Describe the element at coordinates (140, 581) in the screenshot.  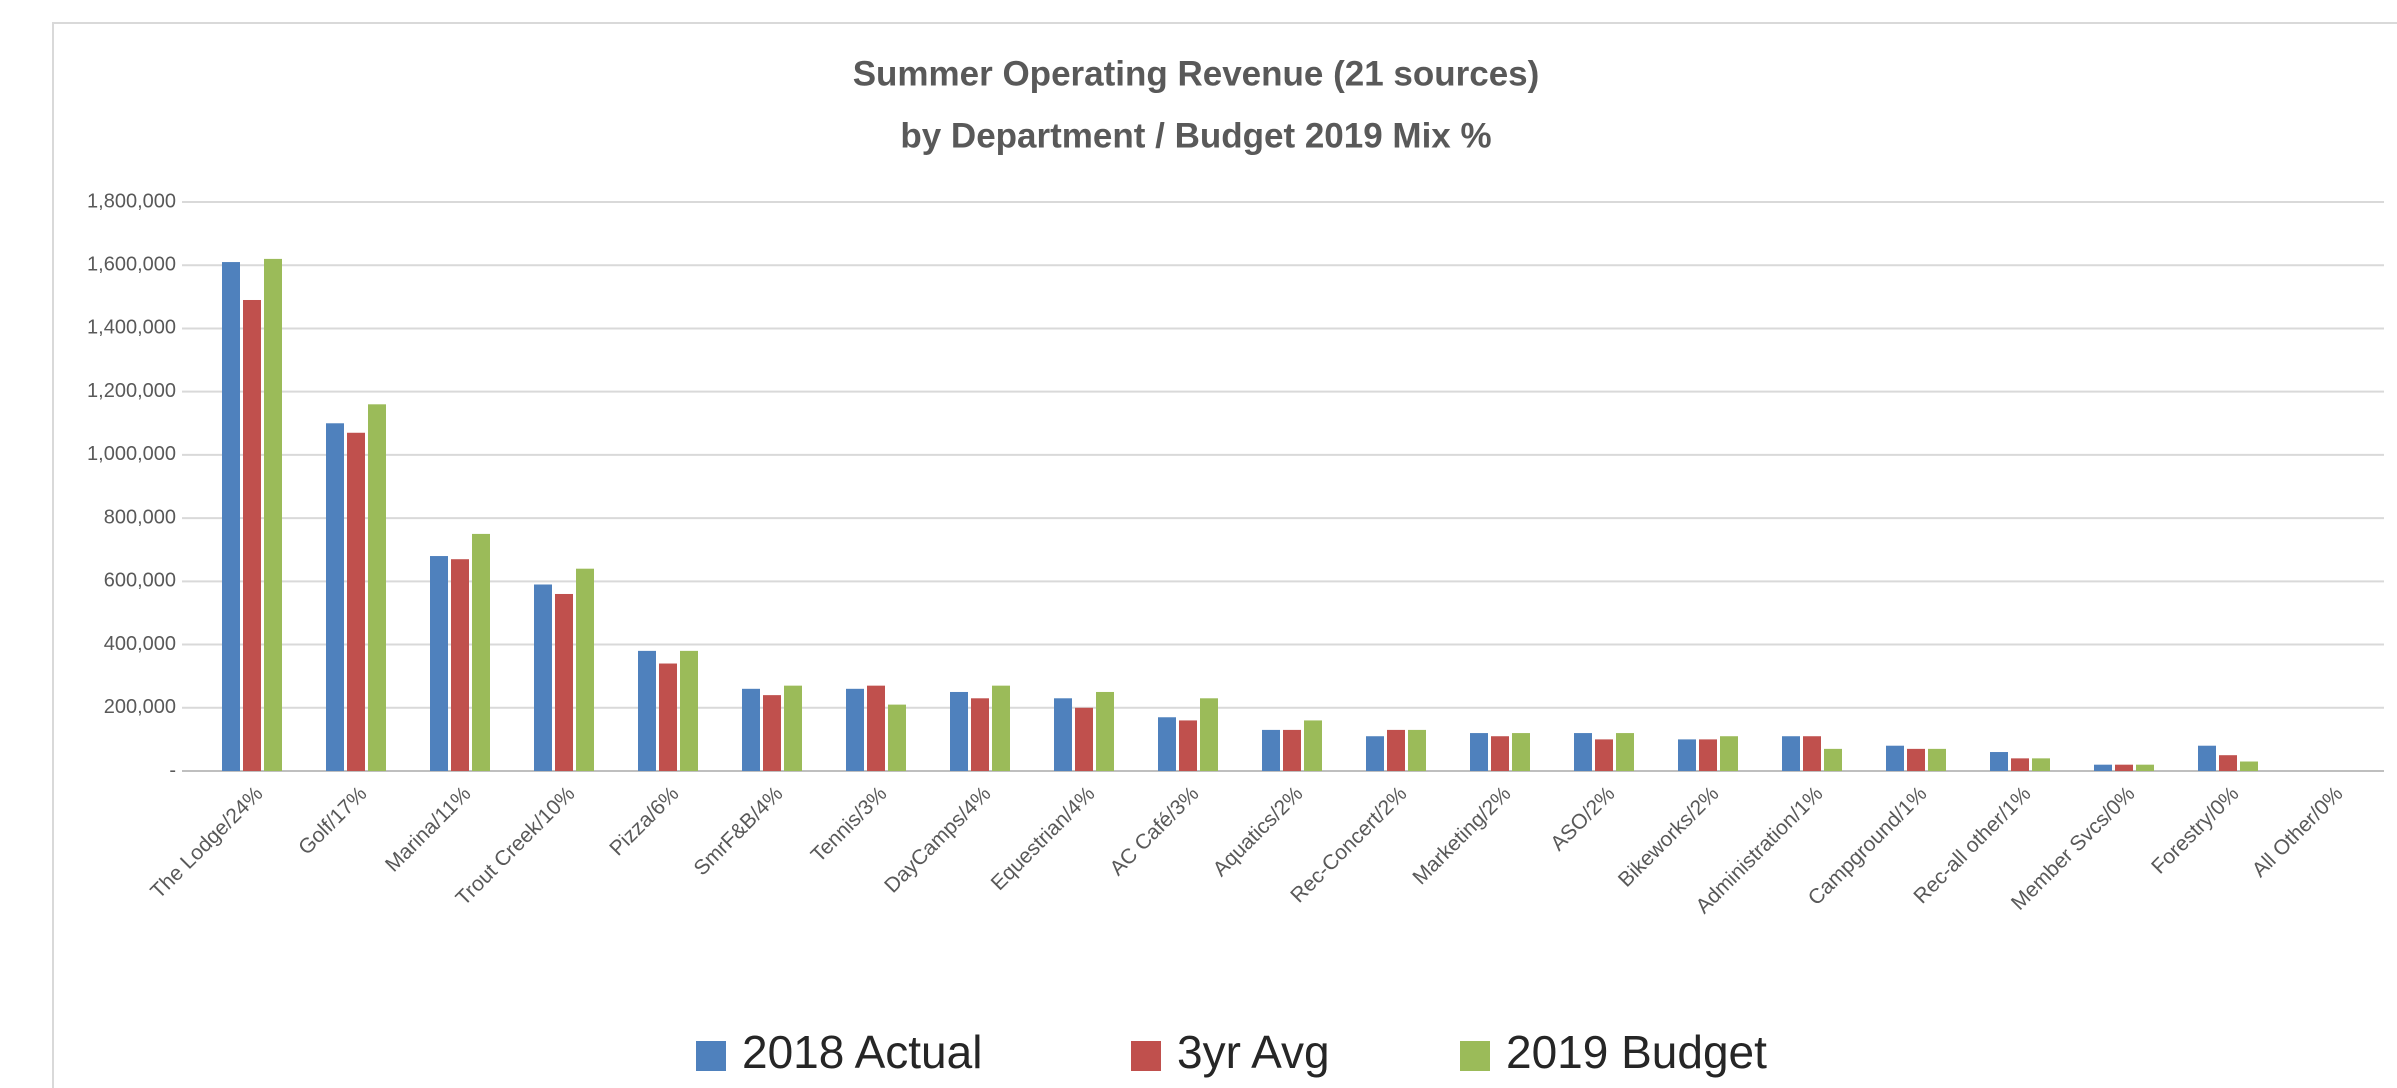
I see `y-tick-label: 600,000` at that location.